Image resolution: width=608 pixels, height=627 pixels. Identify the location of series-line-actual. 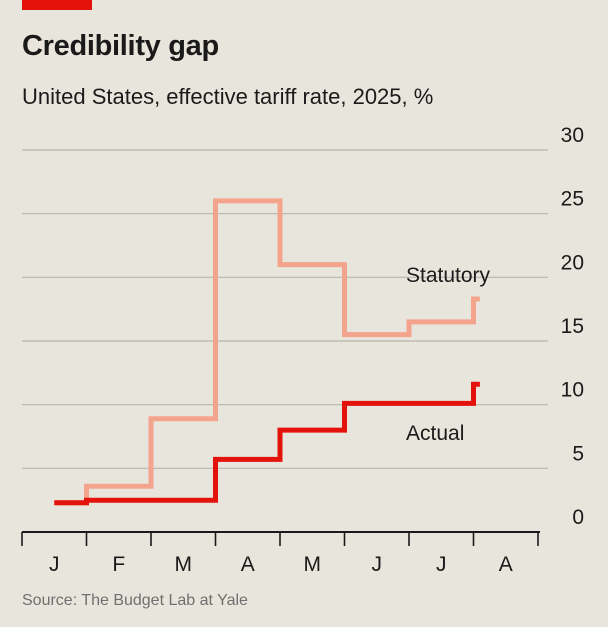
(267, 443).